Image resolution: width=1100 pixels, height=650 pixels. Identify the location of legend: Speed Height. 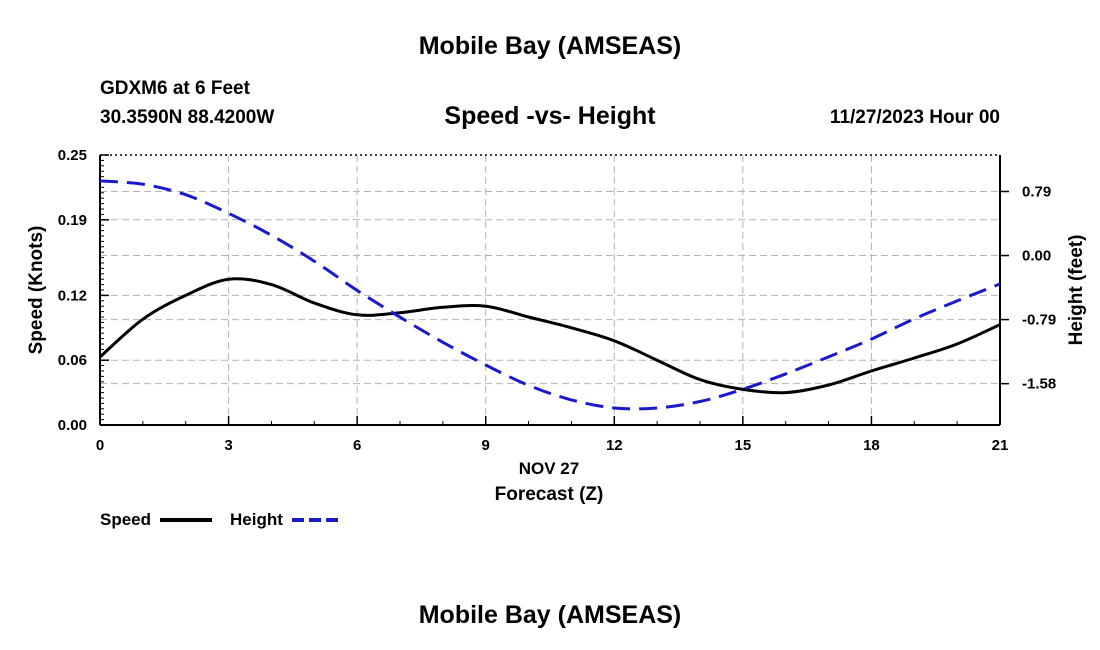
(221, 519).